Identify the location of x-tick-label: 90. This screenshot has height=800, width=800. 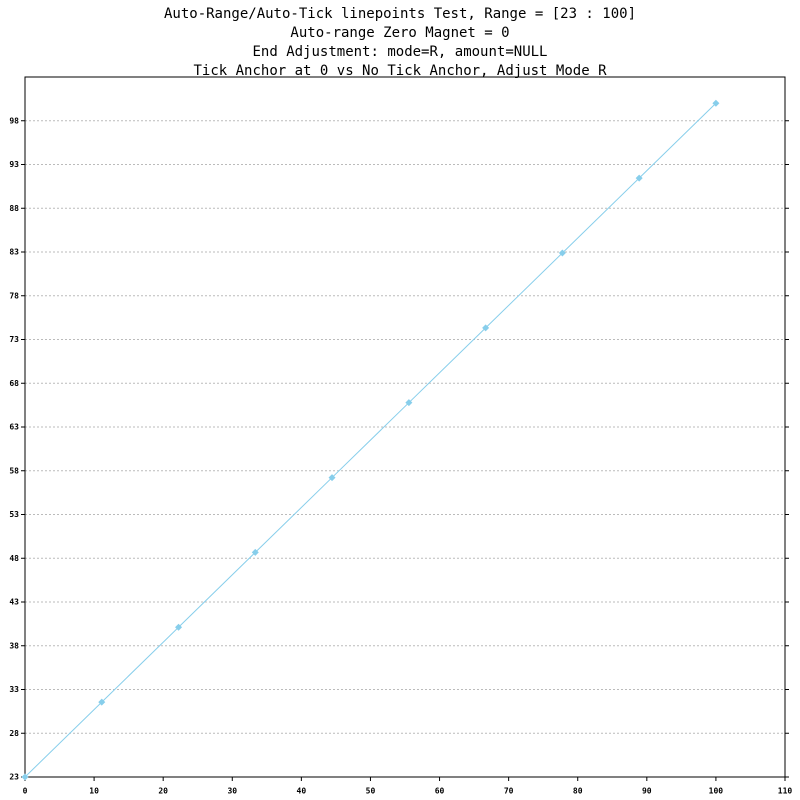
(647, 791).